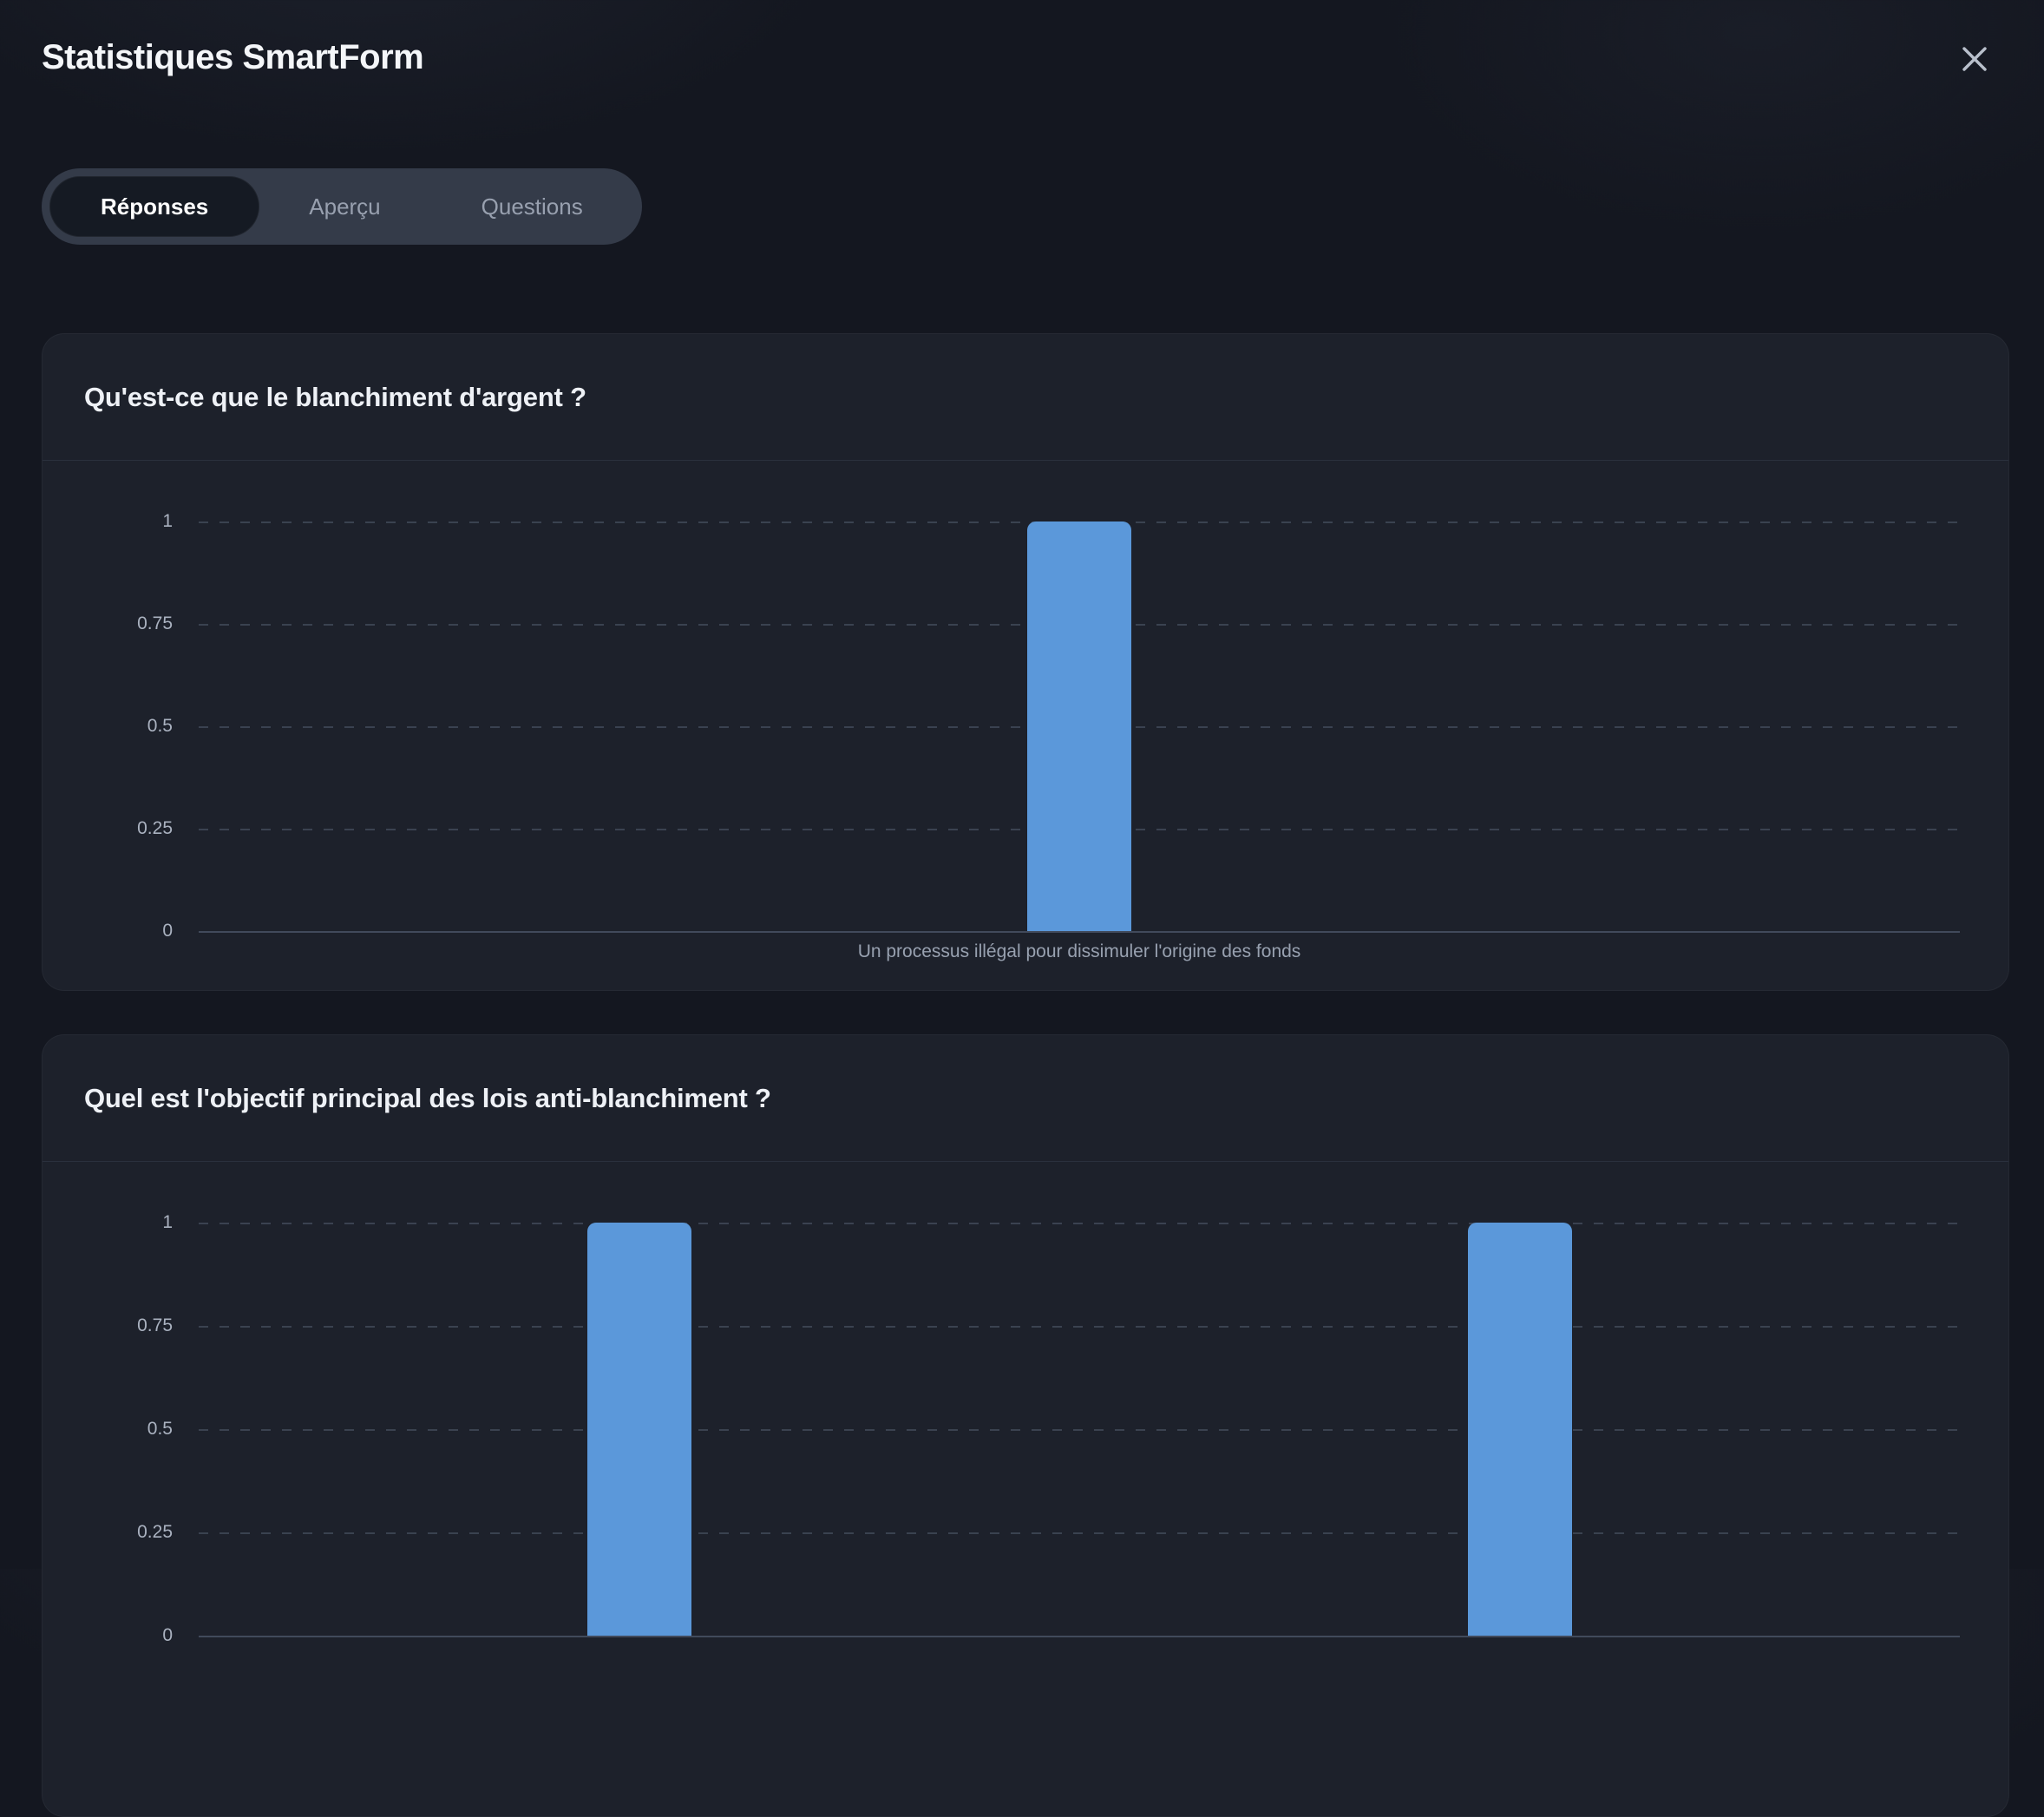 The height and width of the screenshot is (1817, 2044). Describe the element at coordinates (335, 397) in the screenshot. I see `question-title: Qu'est-ce que le blanchiment d'argent ?` at that location.